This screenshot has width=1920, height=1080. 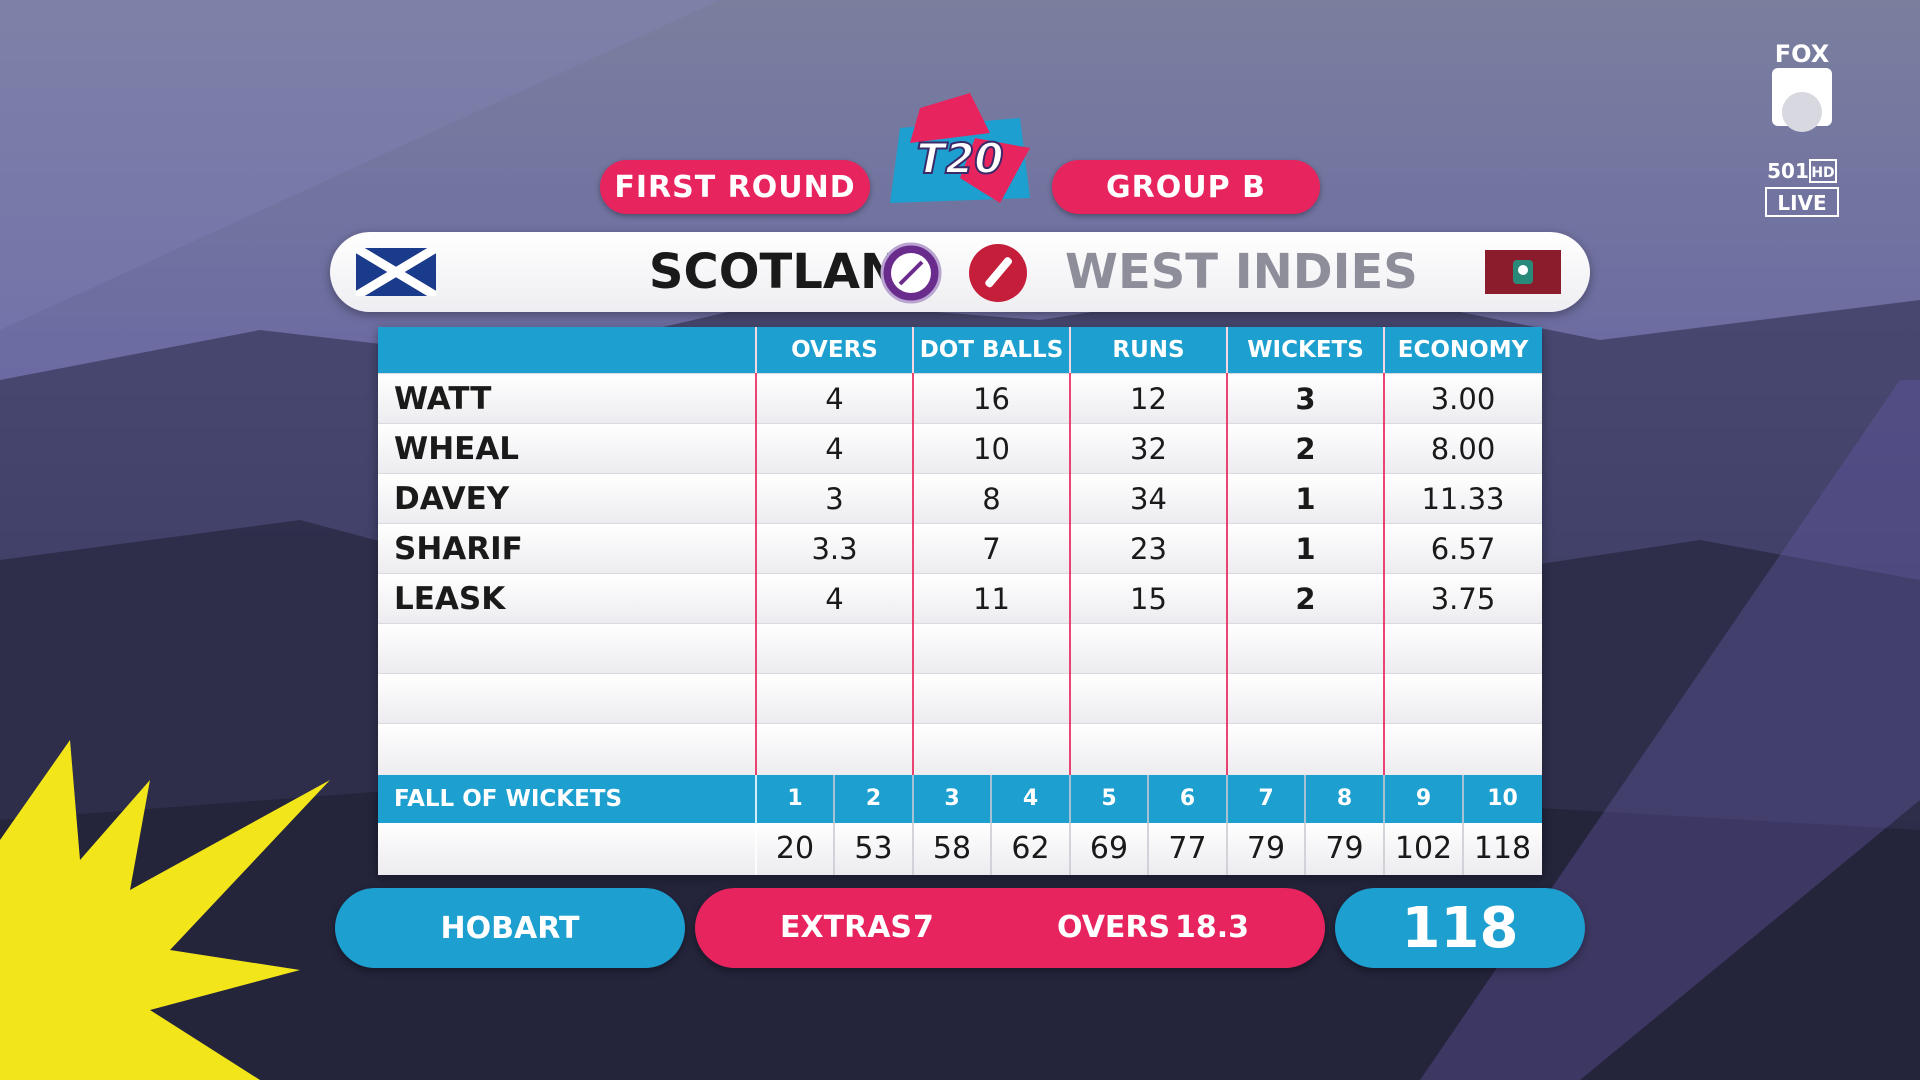 I want to click on dot-balls-cell: 10, so click(x=991, y=449).